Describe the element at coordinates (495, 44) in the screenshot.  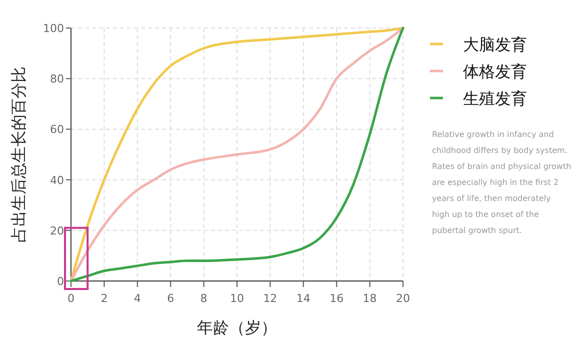
I see `legend-label: 大脑发育` at that location.